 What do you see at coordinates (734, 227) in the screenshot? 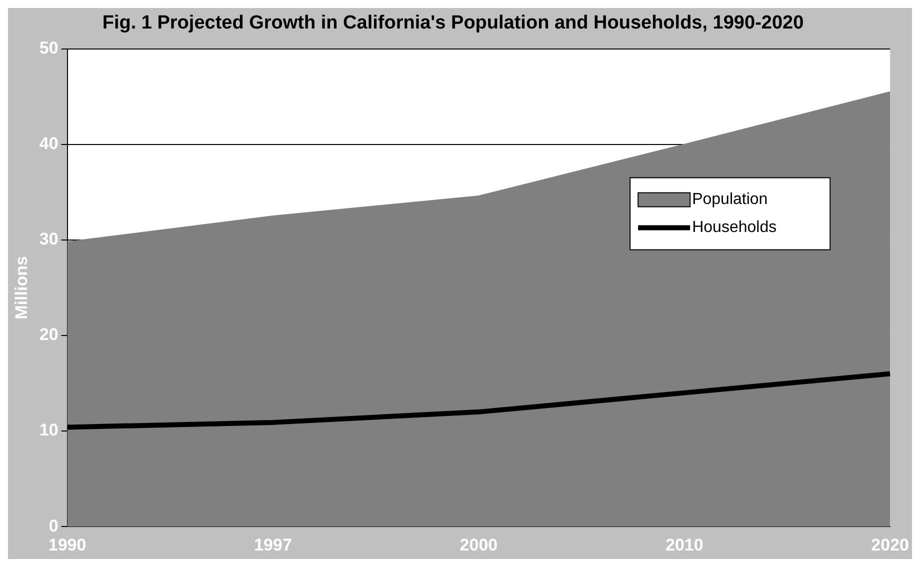
I see `legend-label: Households` at bounding box center [734, 227].